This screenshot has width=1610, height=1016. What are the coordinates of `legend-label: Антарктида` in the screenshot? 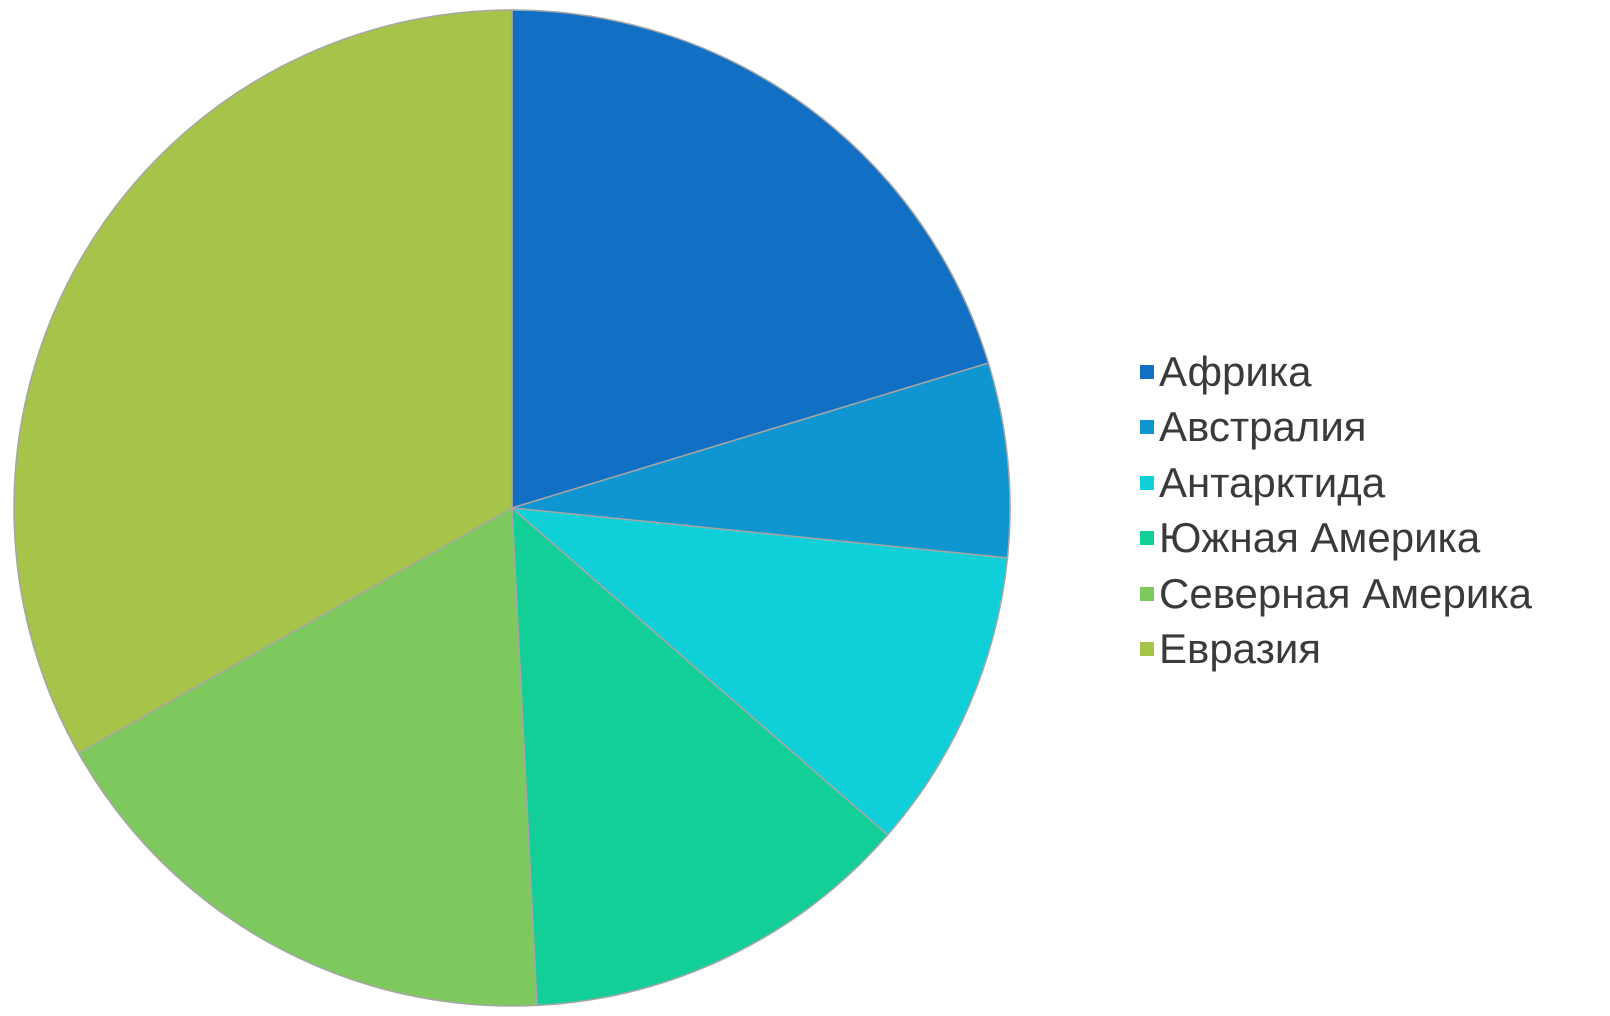 It's located at (1272, 482).